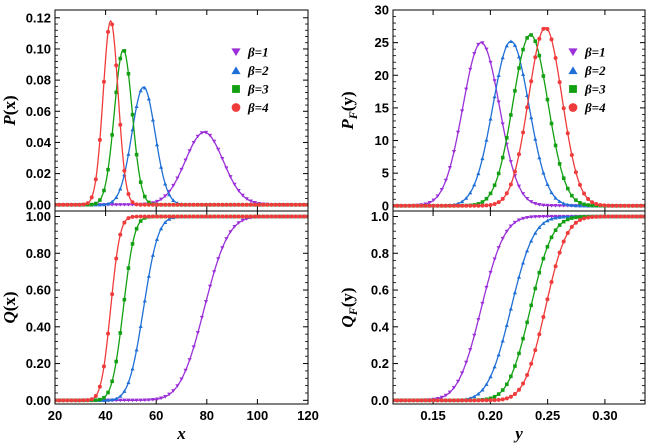  Describe the element at coordinates (547, 415) in the screenshot. I see `x-tick-label: 0.25` at that location.